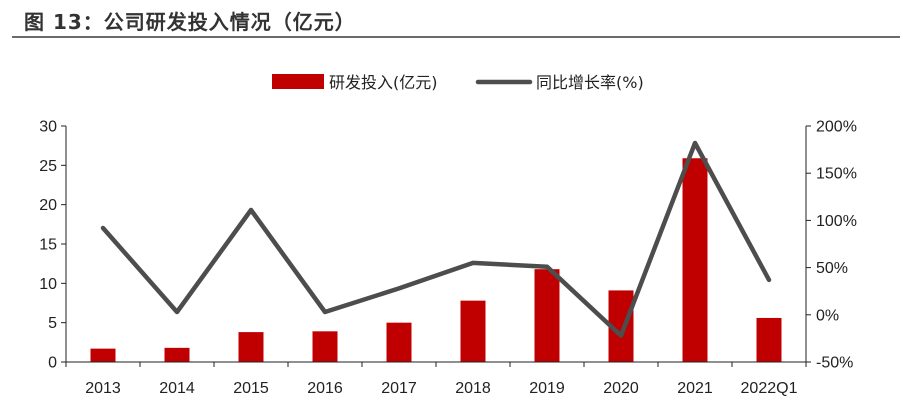 Image resolution: width=903 pixels, height=409 pixels. Describe the element at coordinates (836, 127) in the screenshot. I see `right-tick-label: 200%` at that location.